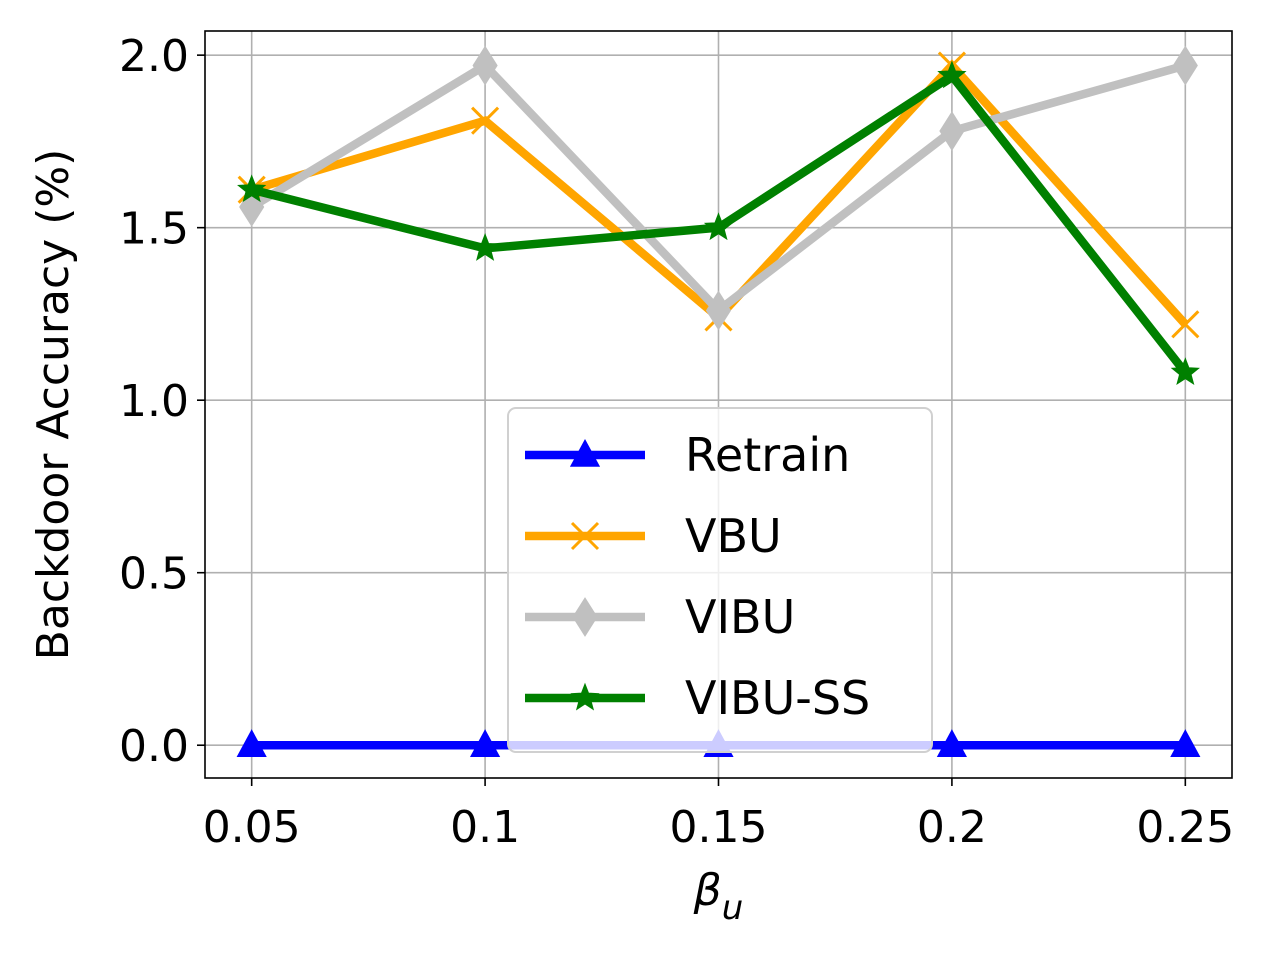 The image size is (1280, 960). What do you see at coordinates (660, 617) in the screenshot?
I see `legend-item: VIBU` at bounding box center [660, 617].